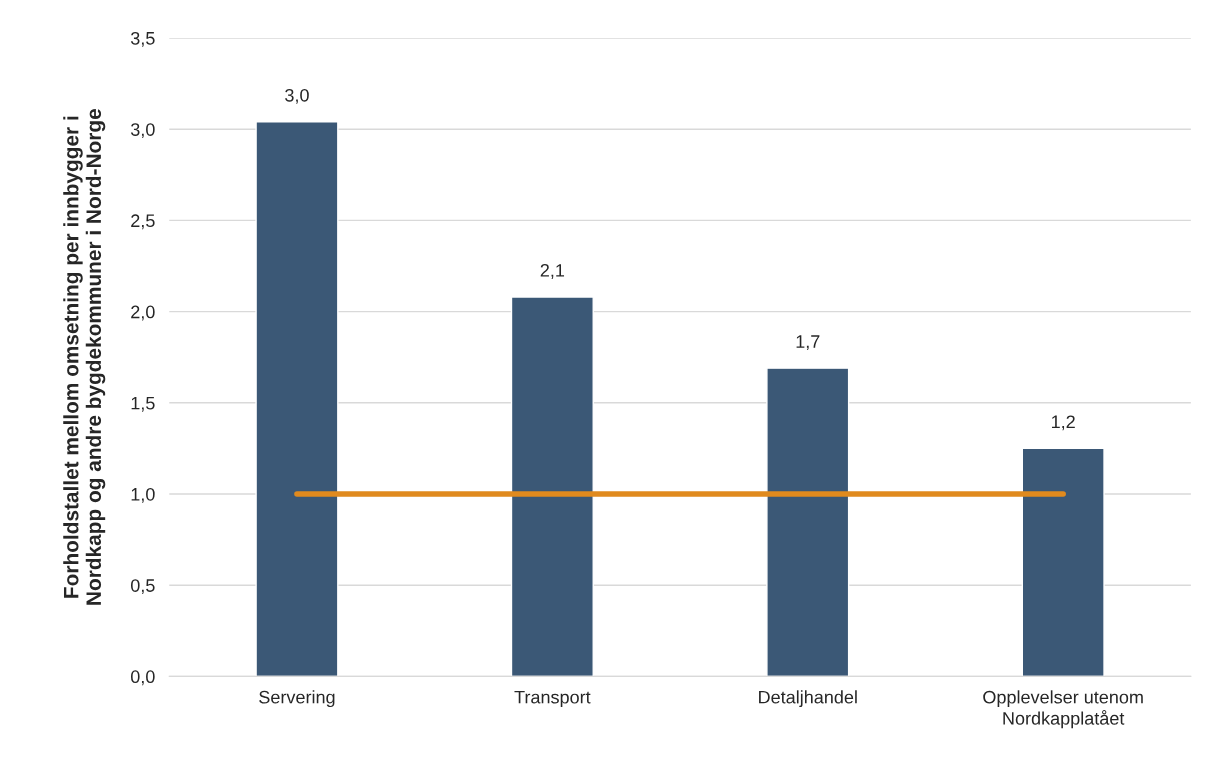 This screenshot has width=1209, height=760. Describe the element at coordinates (84, 357) in the screenshot. I see `y-axis-title: Forholdstallet mellom omsetning per innbygger i Nordkapp og andre bygdekommuner i Nord-Norge` at that location.